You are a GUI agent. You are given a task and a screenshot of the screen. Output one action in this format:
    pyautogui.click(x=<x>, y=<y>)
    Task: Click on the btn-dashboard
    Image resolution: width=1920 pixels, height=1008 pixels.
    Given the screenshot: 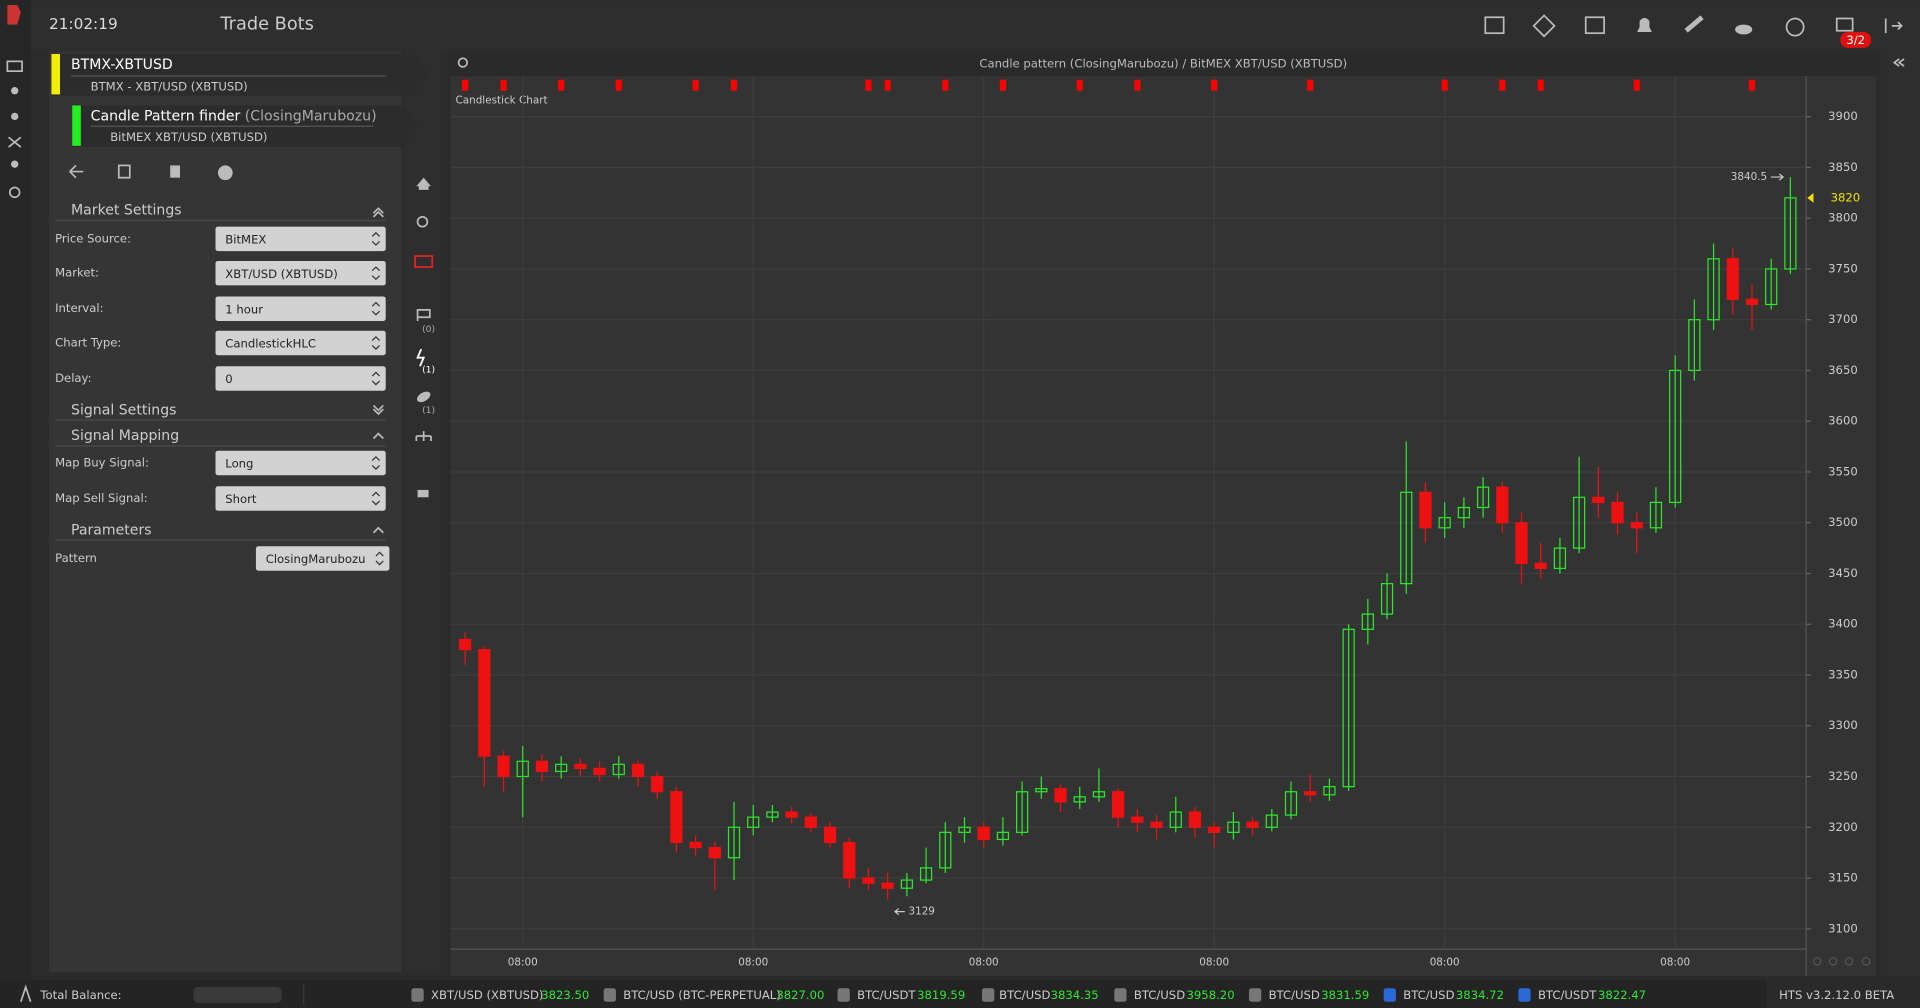 What is the action you would take?
    pyautogui.click(x=225, y=173)
    